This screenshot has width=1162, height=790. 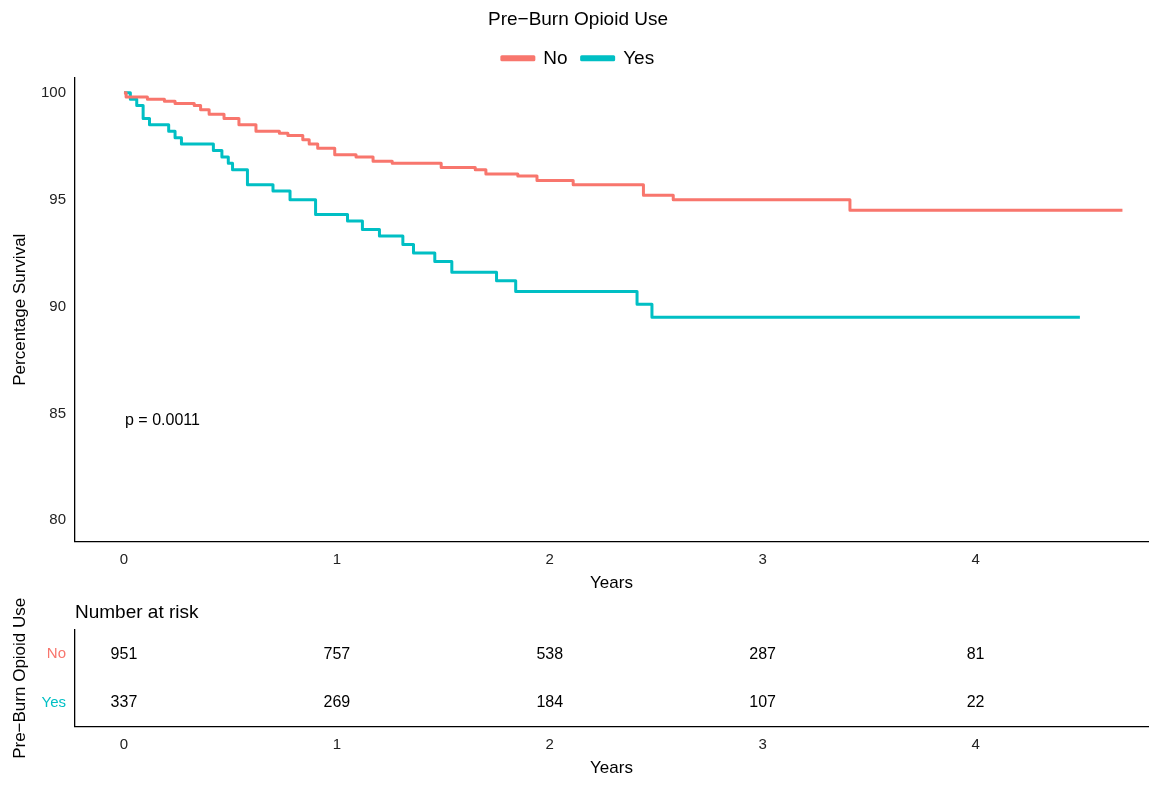 I want to click on legend-title: Pre−Burn Opioid Use, so click(x=578, y=18).